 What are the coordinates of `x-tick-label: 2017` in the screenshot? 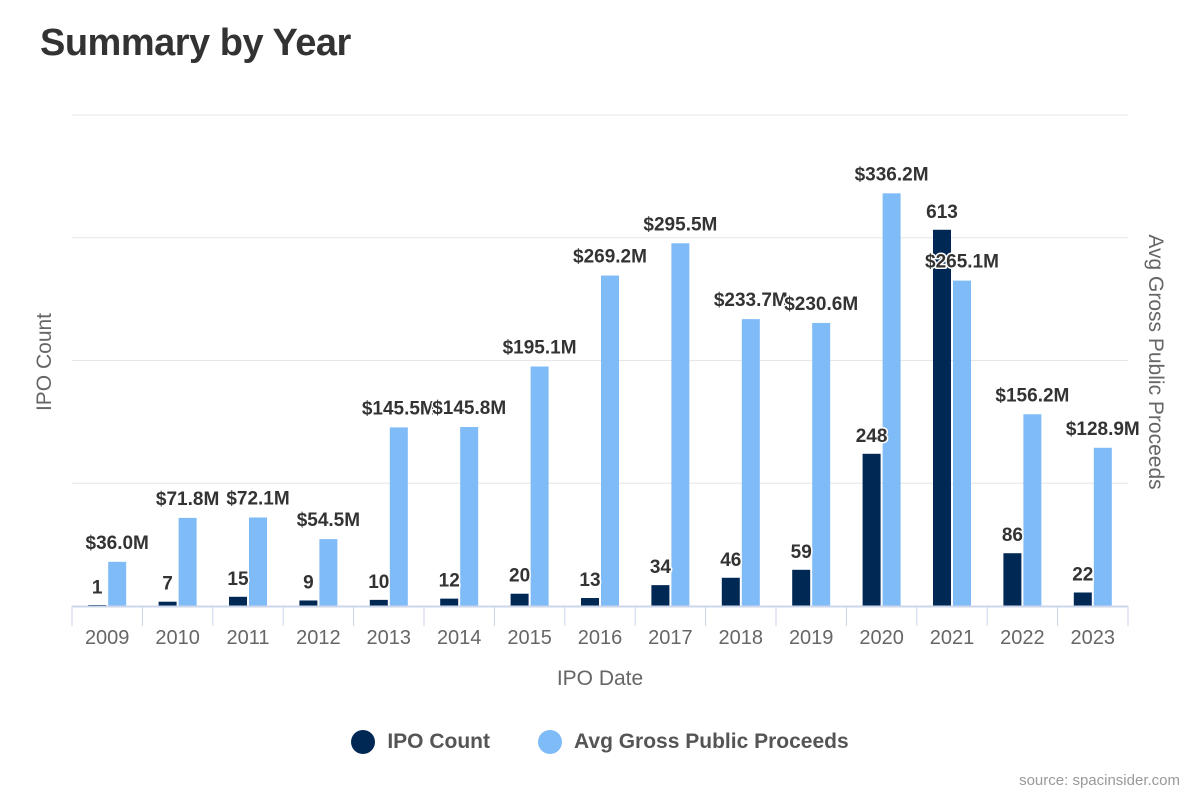 It's located at (670, 638).